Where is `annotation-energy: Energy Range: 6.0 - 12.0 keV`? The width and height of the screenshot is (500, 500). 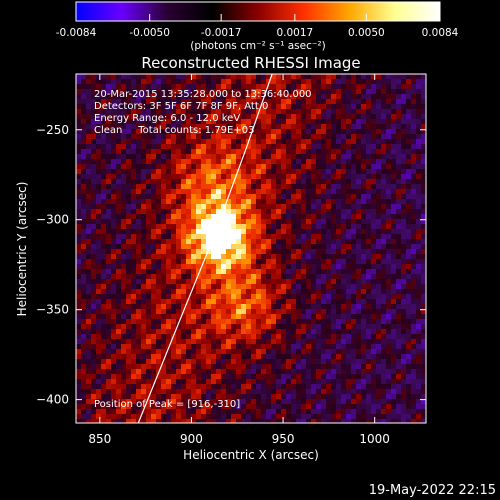
annotation-energy: Energy Range: 6.0 - 12.0 keV is located at coordinates (167, 118).